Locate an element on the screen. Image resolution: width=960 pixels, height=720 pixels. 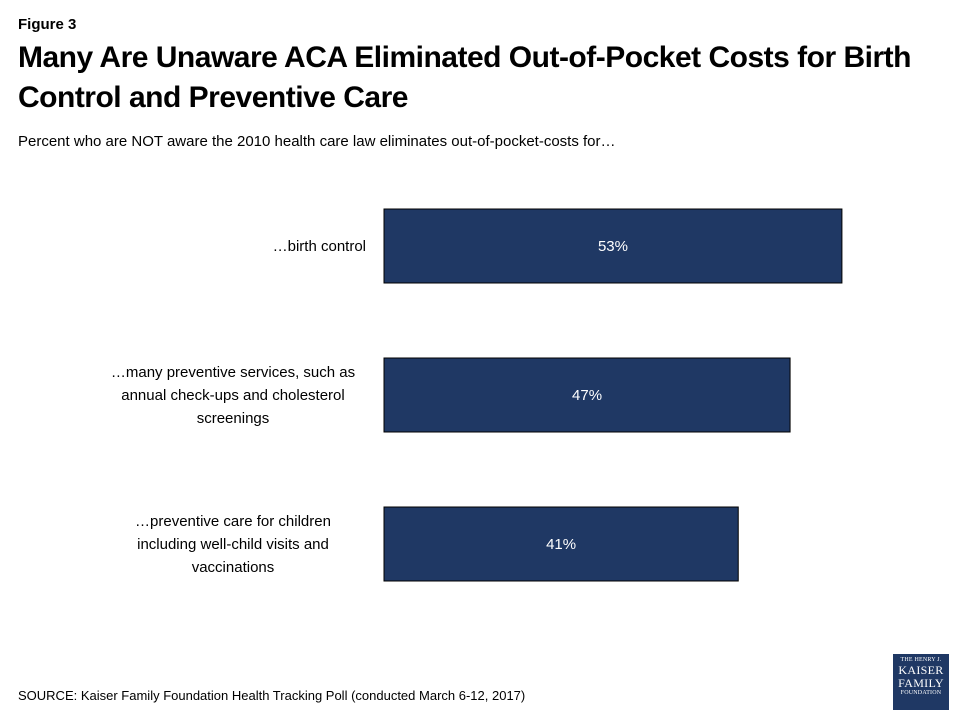
category-label-3-line-1: …preventive care for children is located at coordinates (233, 521).